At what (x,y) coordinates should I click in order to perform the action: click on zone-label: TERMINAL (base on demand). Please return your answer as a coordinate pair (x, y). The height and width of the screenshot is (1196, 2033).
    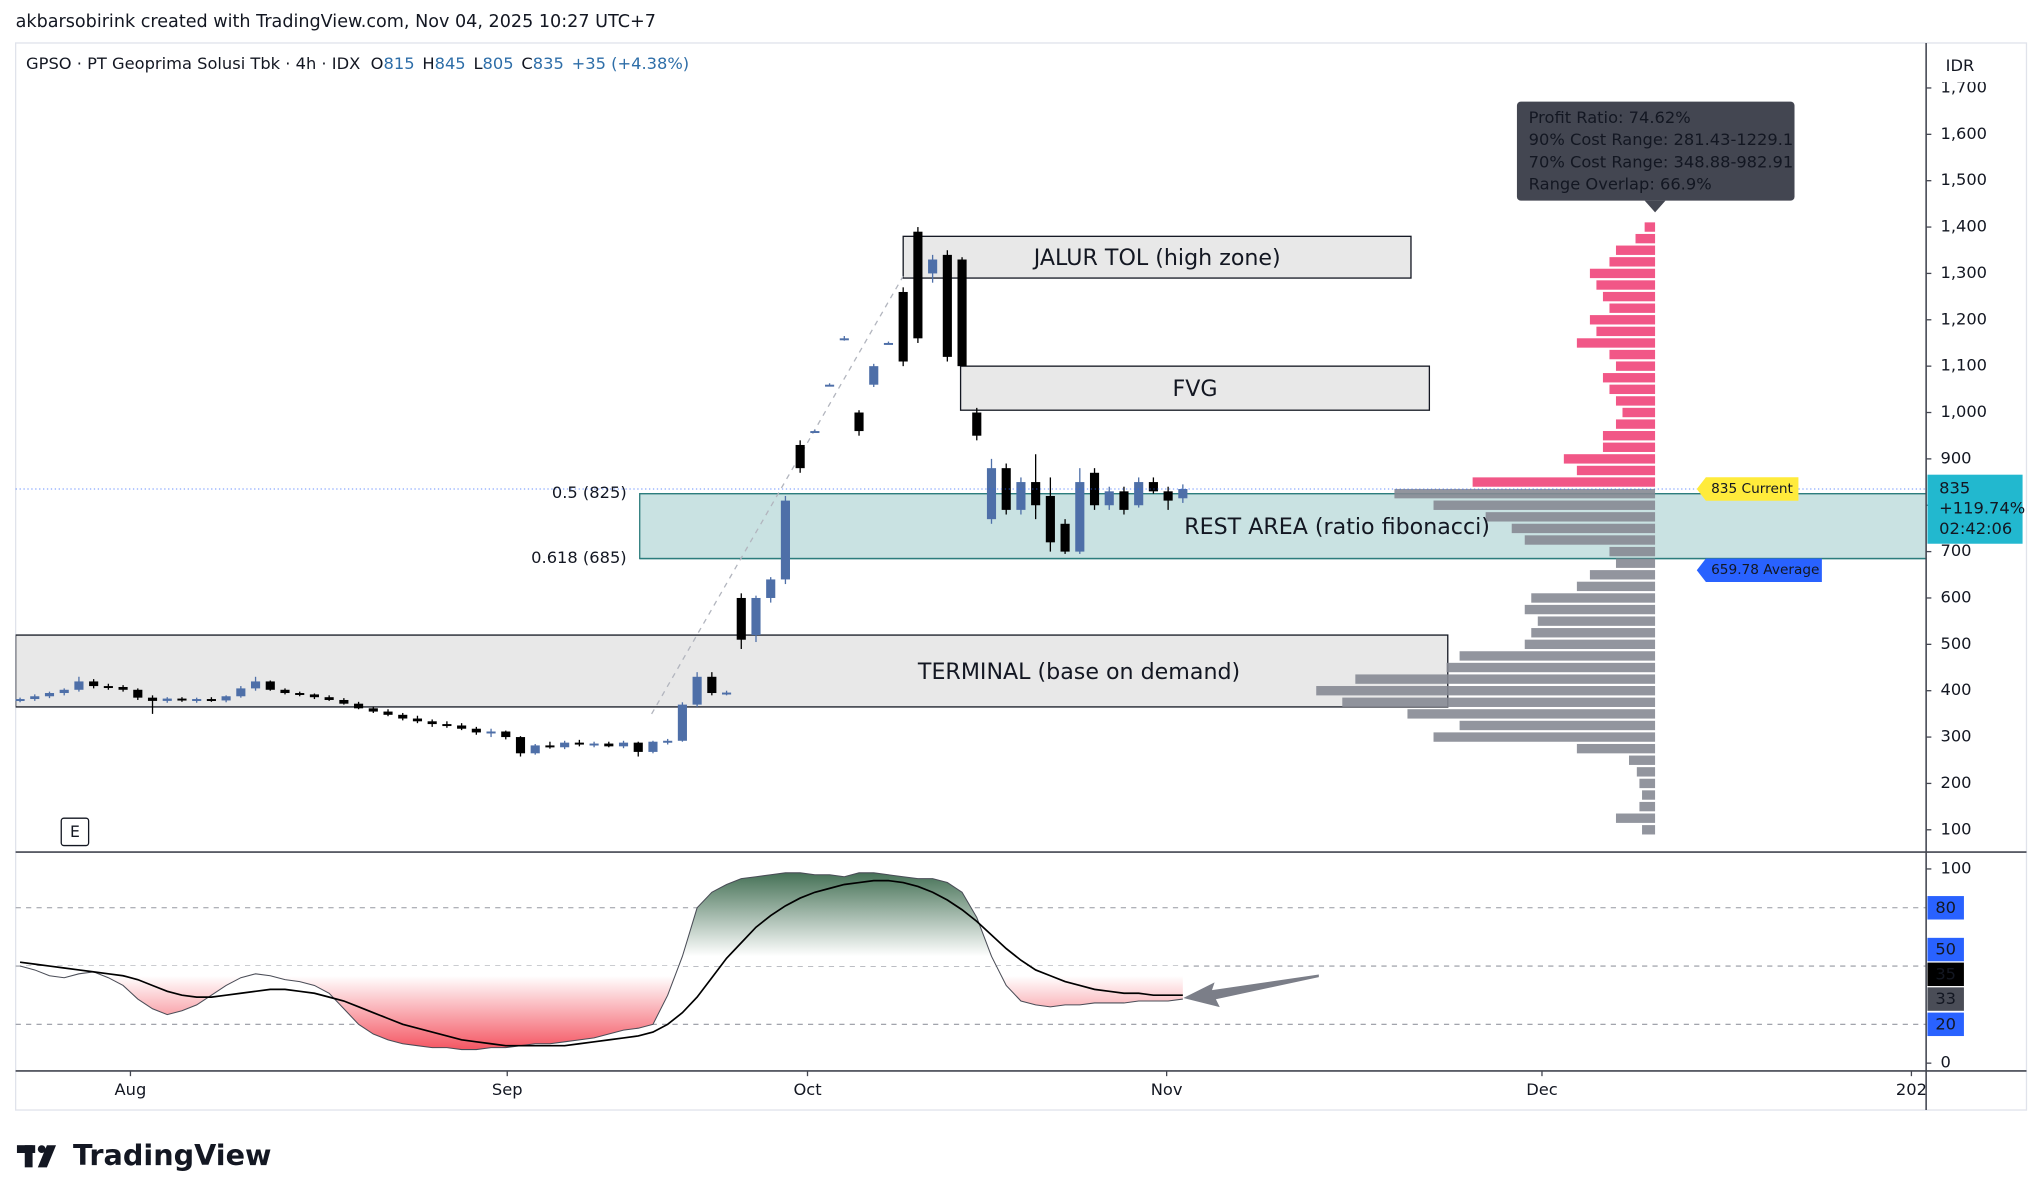
    Looking at the image, I should click on (1078, 672).